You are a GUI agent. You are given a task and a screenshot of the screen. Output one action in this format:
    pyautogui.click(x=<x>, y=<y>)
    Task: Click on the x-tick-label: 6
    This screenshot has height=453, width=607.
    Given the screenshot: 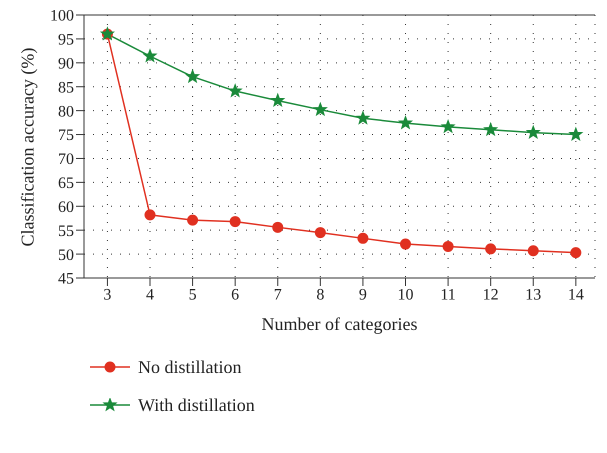 What is the action you would take?
    pyautogui.click(x=235, y=295)
    